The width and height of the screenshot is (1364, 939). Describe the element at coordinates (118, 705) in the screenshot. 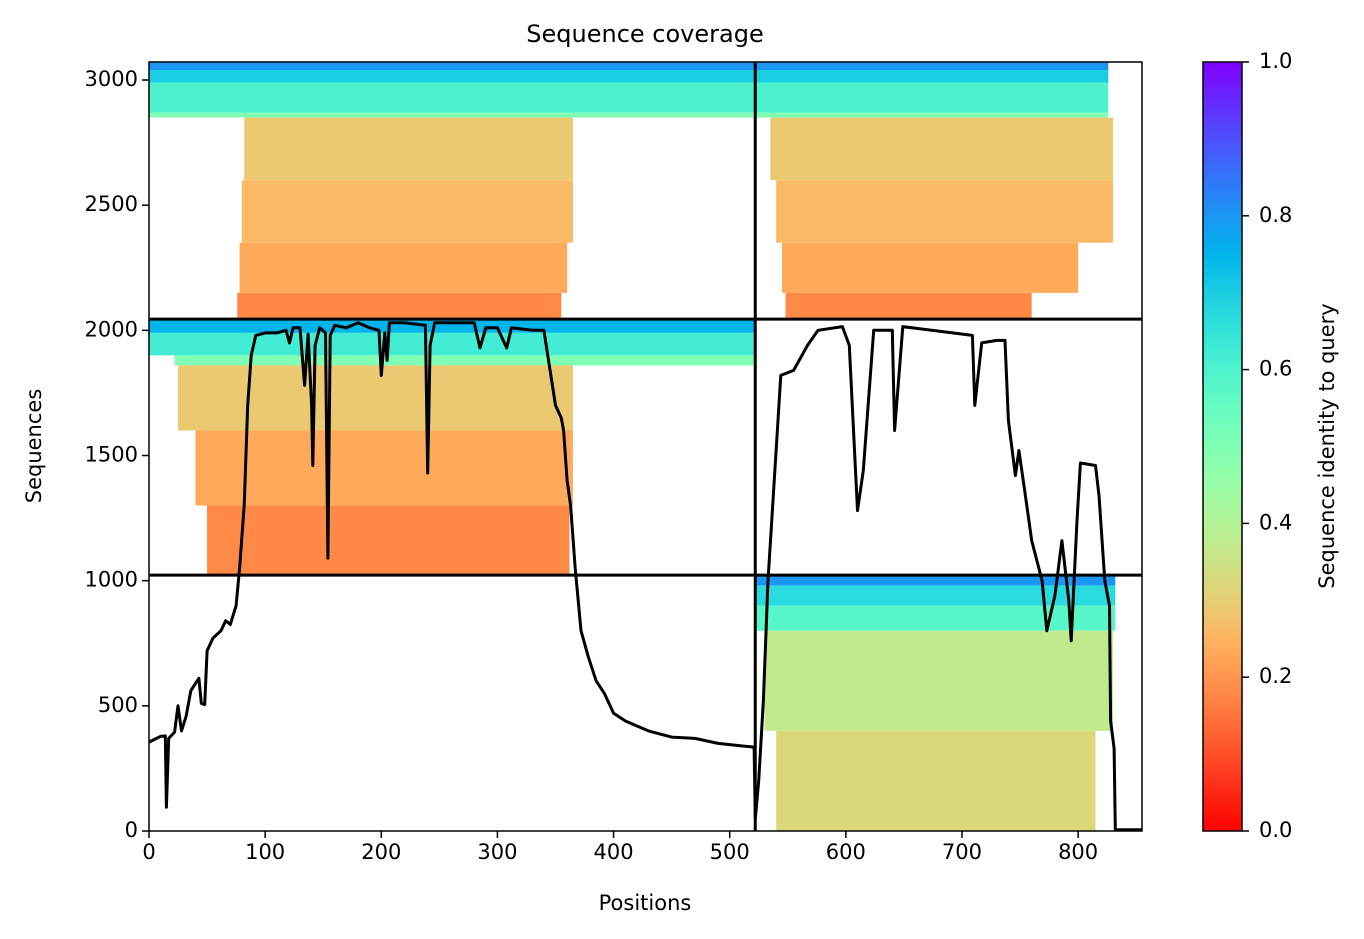

I see `y-tick-label: 500` at that location.